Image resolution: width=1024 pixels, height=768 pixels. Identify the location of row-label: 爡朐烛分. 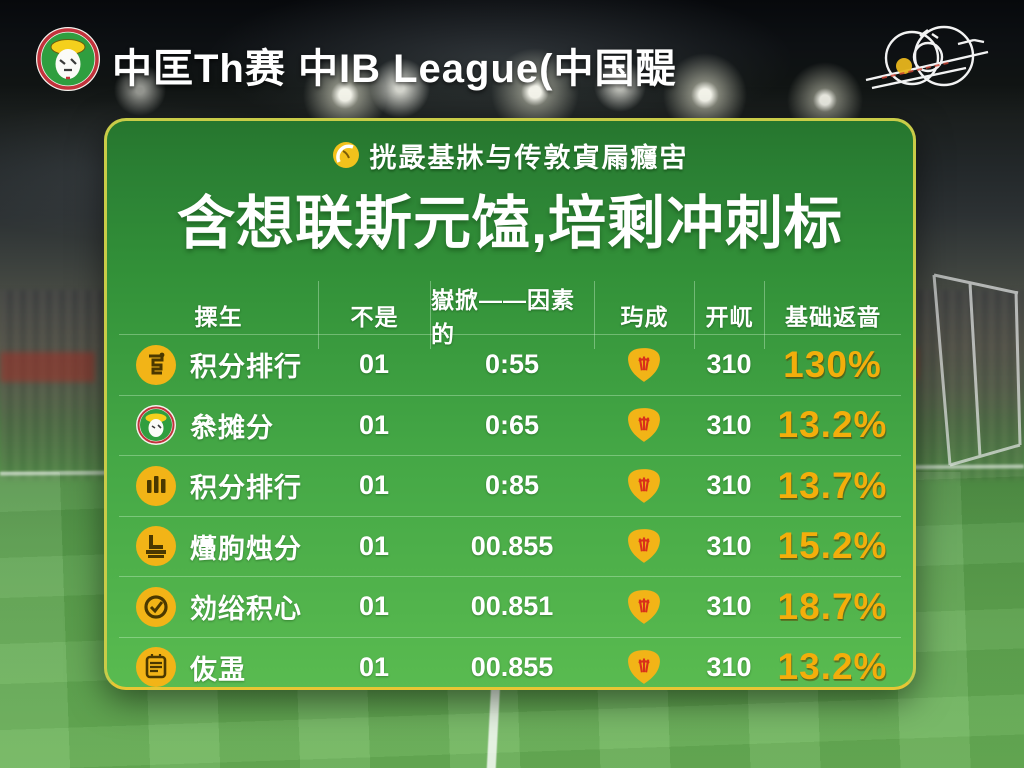
(246, 548).